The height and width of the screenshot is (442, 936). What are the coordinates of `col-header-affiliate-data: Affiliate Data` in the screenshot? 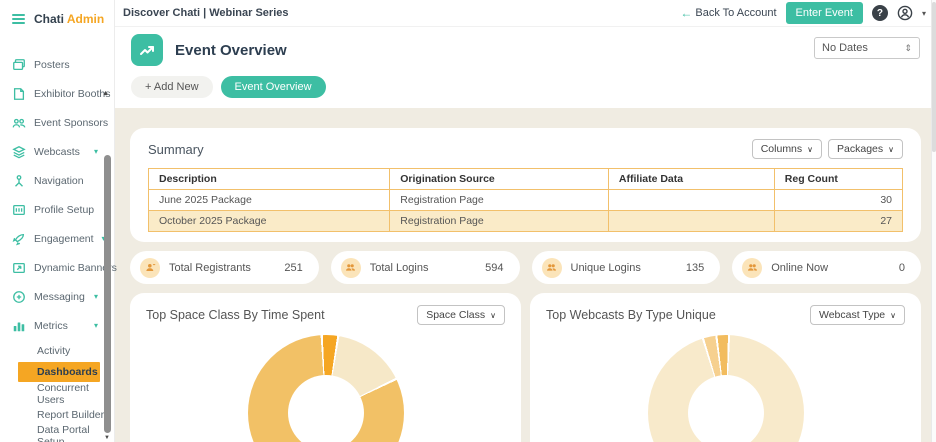 It's located at (691, 179).